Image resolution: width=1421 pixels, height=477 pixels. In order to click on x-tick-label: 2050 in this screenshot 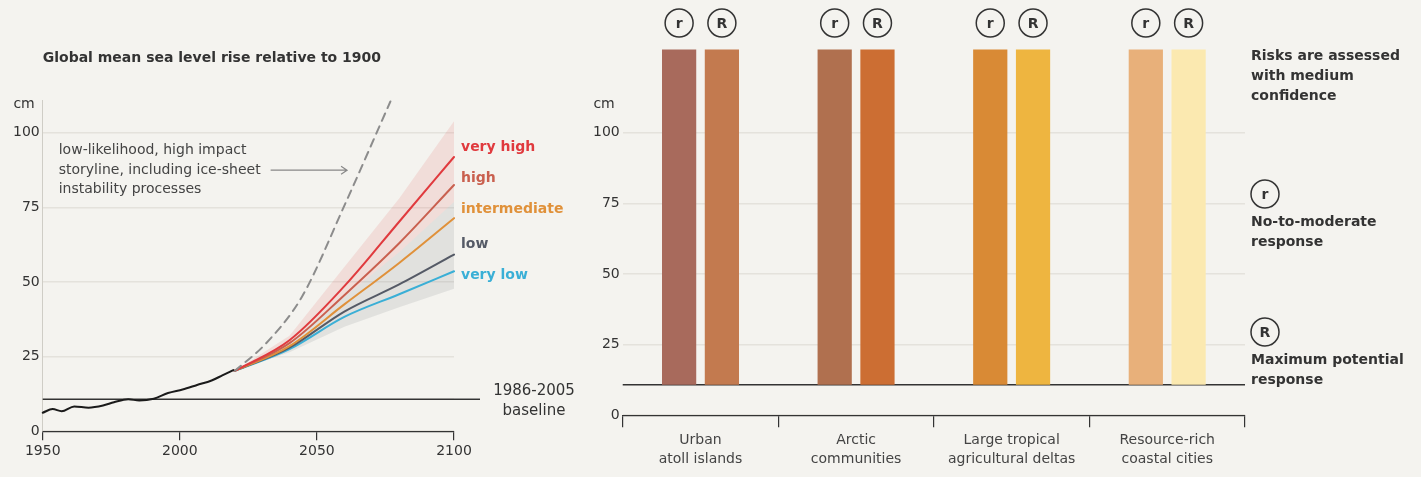, I will do `click(317, 450)`.